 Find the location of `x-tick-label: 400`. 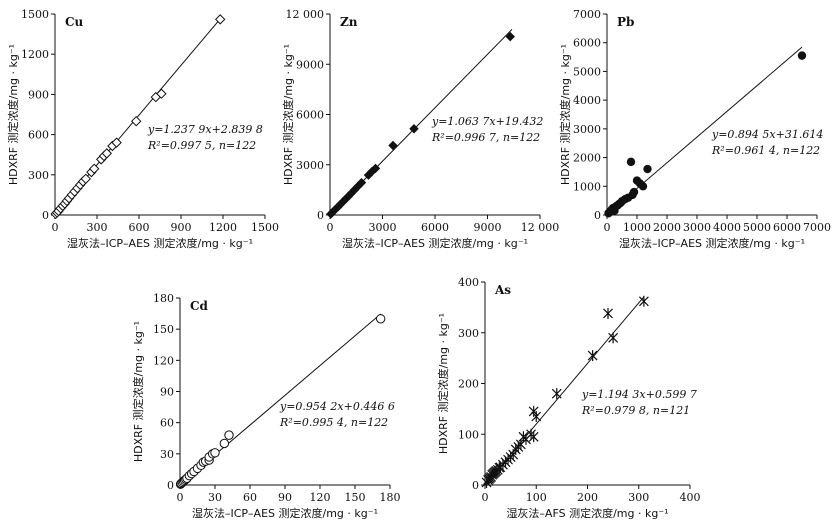

x-tick-label: 400 is located at coordinates (690, 497).